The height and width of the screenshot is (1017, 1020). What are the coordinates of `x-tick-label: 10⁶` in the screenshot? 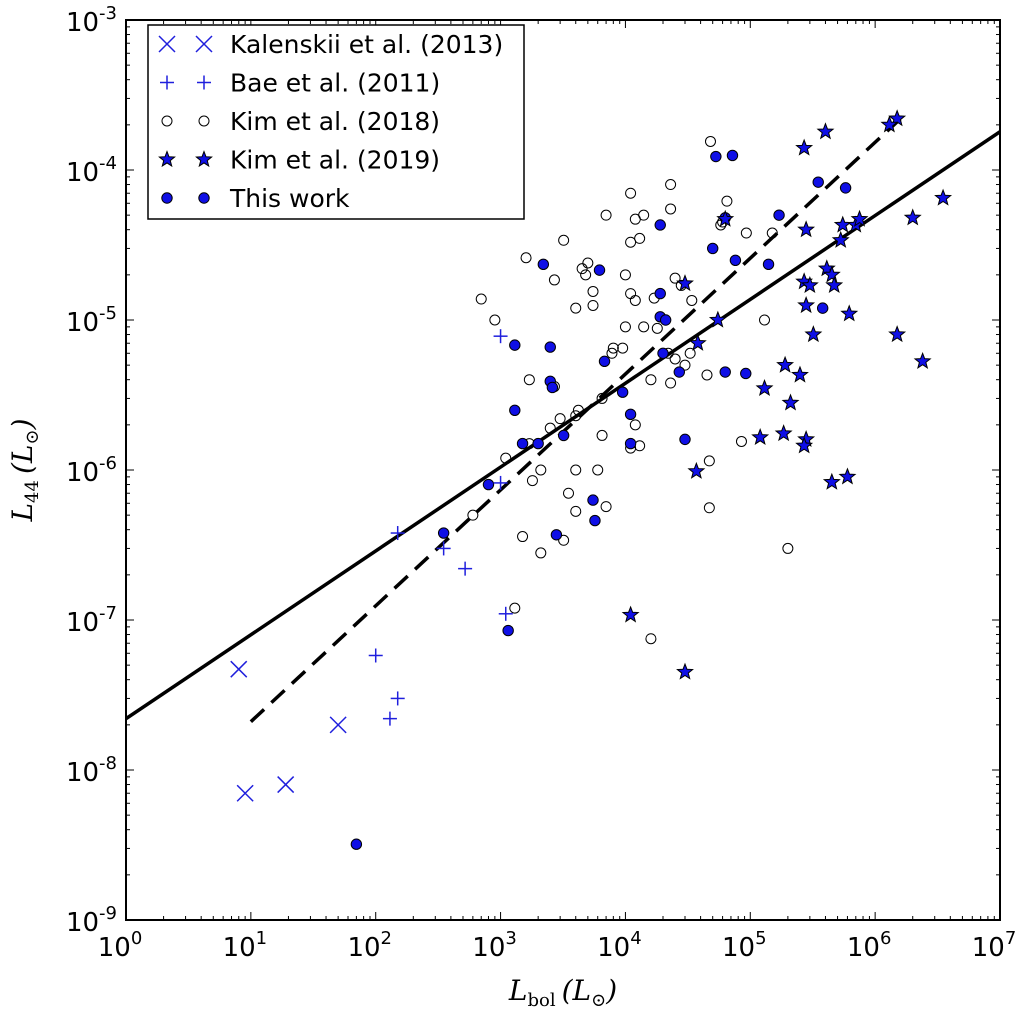 It's located at (869, 945).